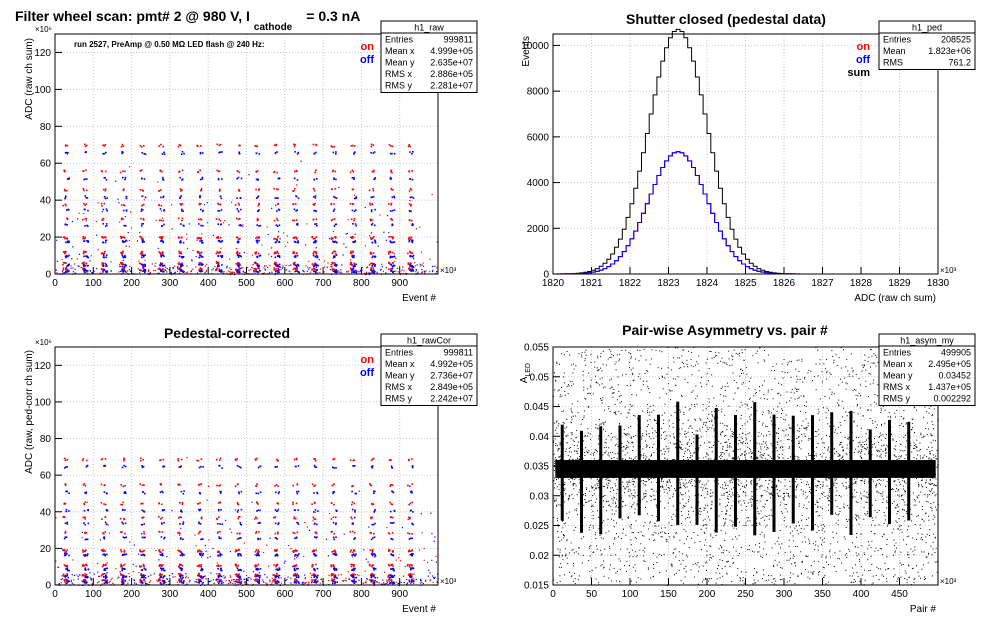 This screenshot has height=622, width=996. Describe the element at coordinates (893, 63) in the screenshot. I see `stats-key: RMS` at that location.